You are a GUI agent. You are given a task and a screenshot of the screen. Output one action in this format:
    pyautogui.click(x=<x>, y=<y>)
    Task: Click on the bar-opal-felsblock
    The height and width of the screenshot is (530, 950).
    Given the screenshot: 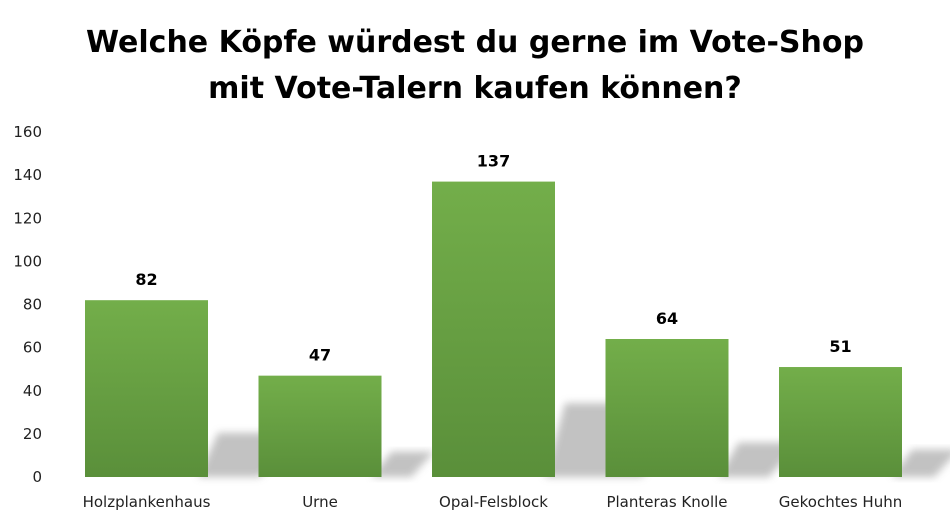 What is the action you would take?
    pyautogui.click(x=493, y=329)
    